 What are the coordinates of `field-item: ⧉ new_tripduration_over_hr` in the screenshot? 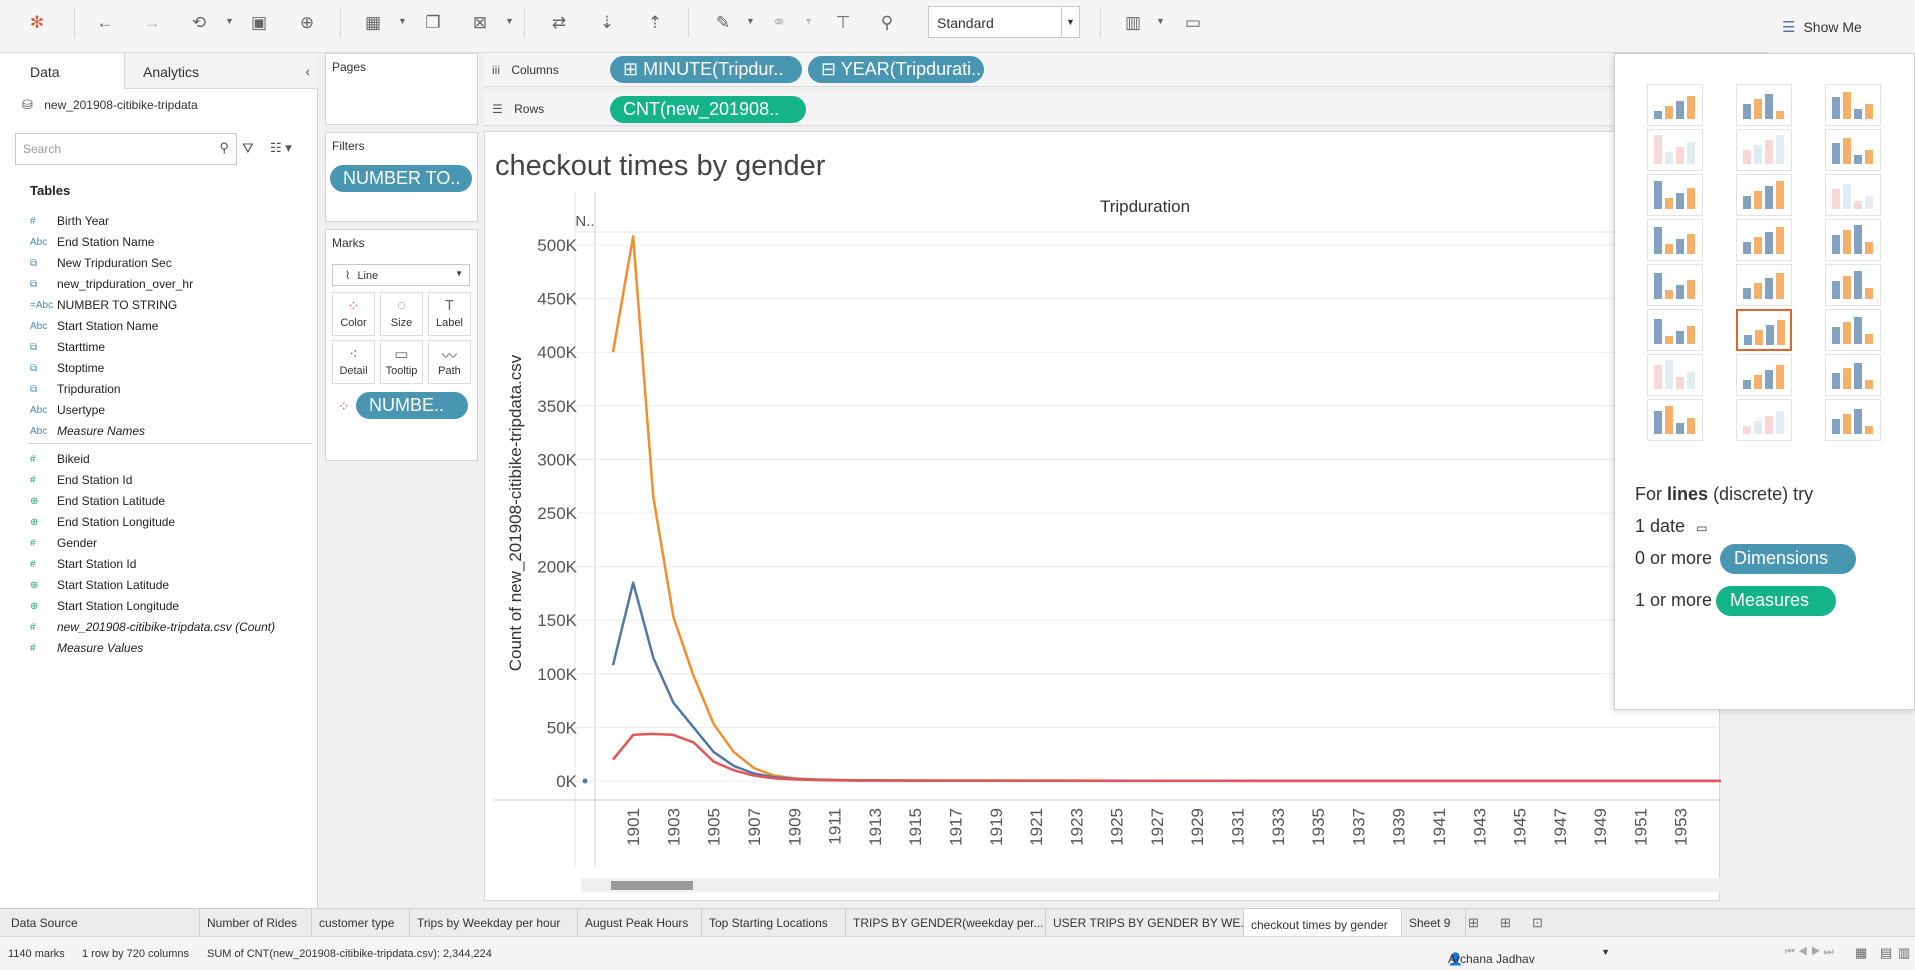 It's located at (111, 284).